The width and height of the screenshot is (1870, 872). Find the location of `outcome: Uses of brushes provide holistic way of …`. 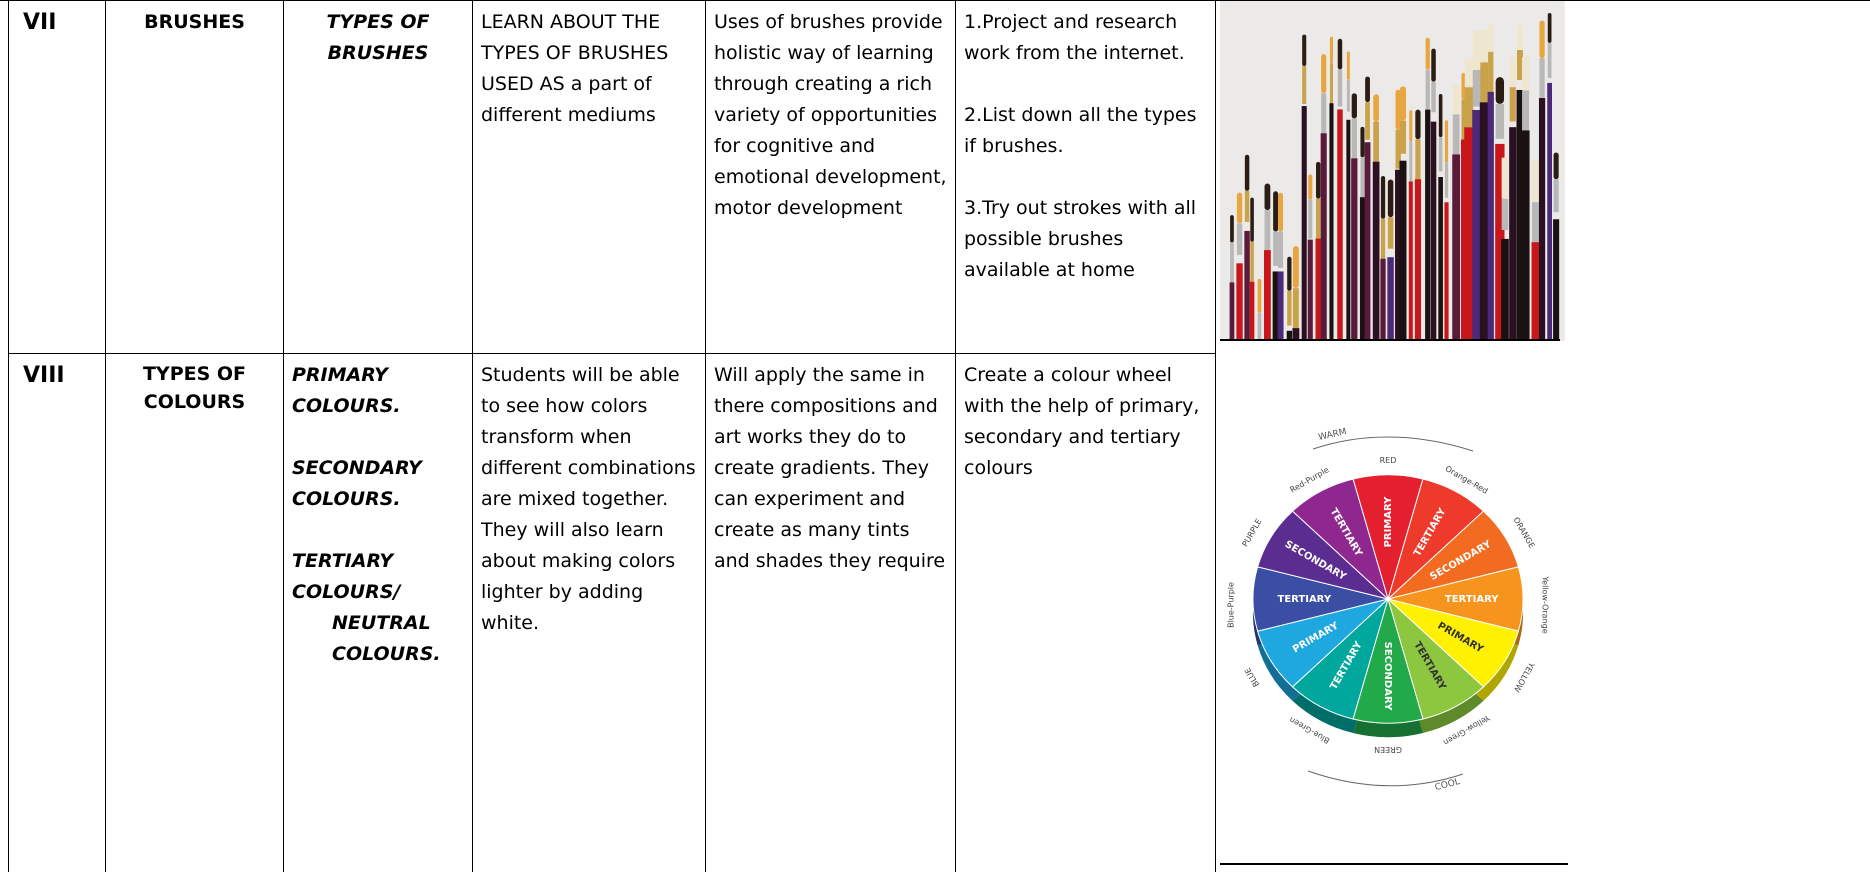

outcome: Uses of brushes provide holistic way of … is located at coordinates (830, 177).